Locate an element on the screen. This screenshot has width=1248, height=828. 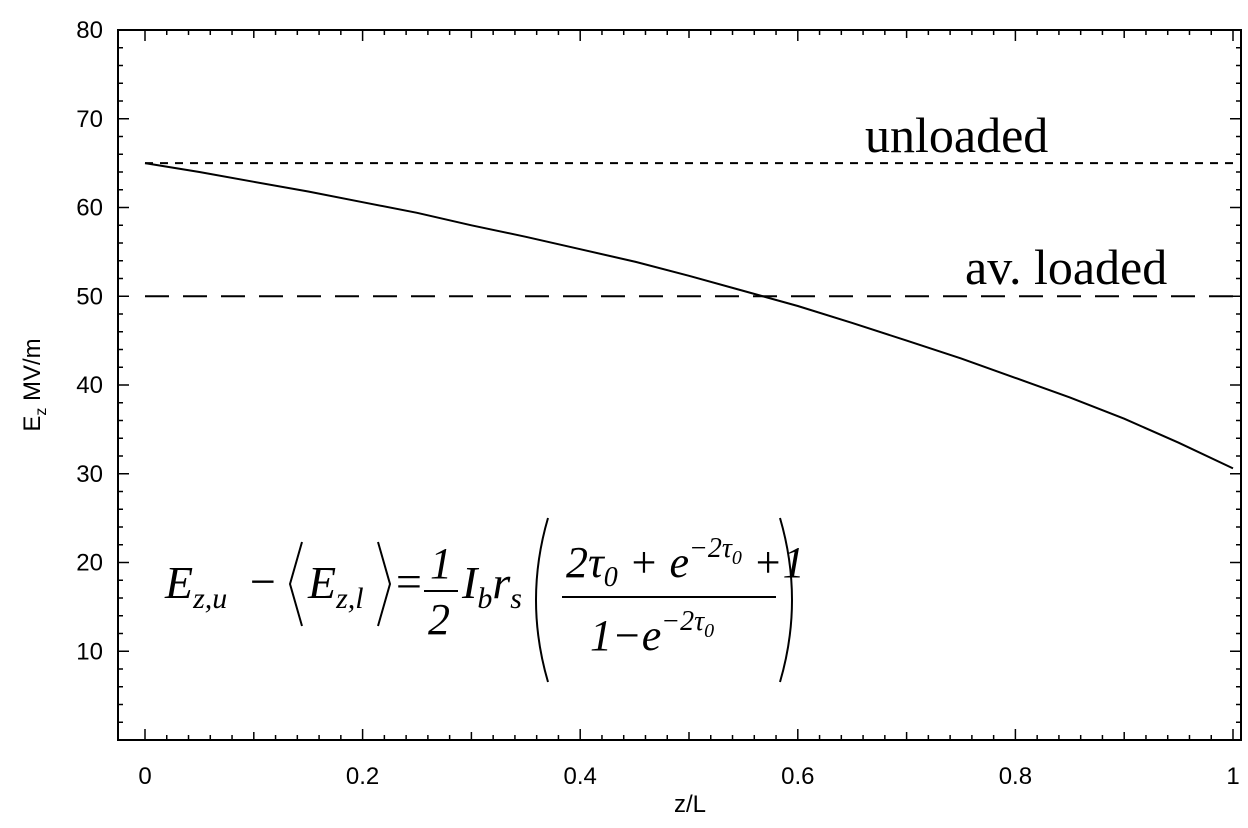
formula-bracket-sub: z,l is located at coordinates (349, 598).